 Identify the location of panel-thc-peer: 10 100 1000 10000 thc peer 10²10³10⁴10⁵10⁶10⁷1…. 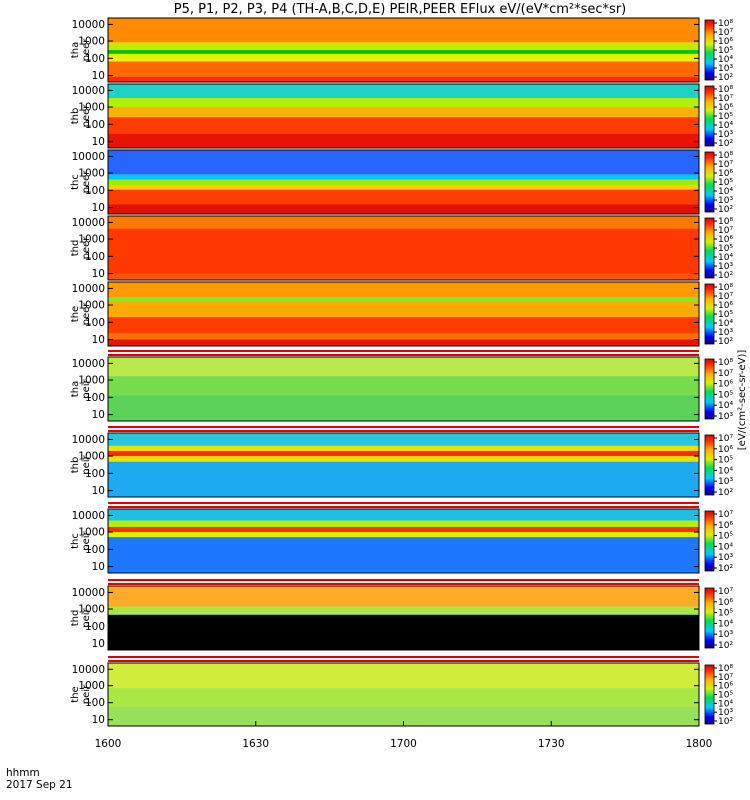
(401, 182).